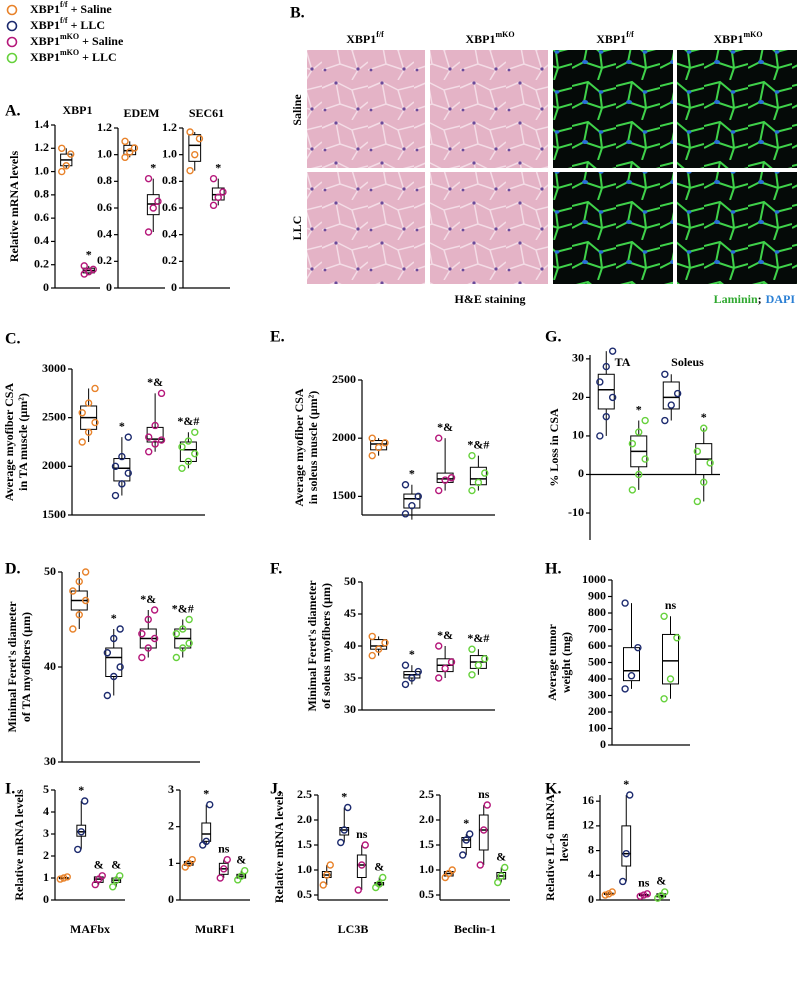 Image resolution: width=800 pixels, height=990 pixels. Describe the element at coordinates (350, 613) in the screenshot. I see `y-tick-label: 45` at that location.